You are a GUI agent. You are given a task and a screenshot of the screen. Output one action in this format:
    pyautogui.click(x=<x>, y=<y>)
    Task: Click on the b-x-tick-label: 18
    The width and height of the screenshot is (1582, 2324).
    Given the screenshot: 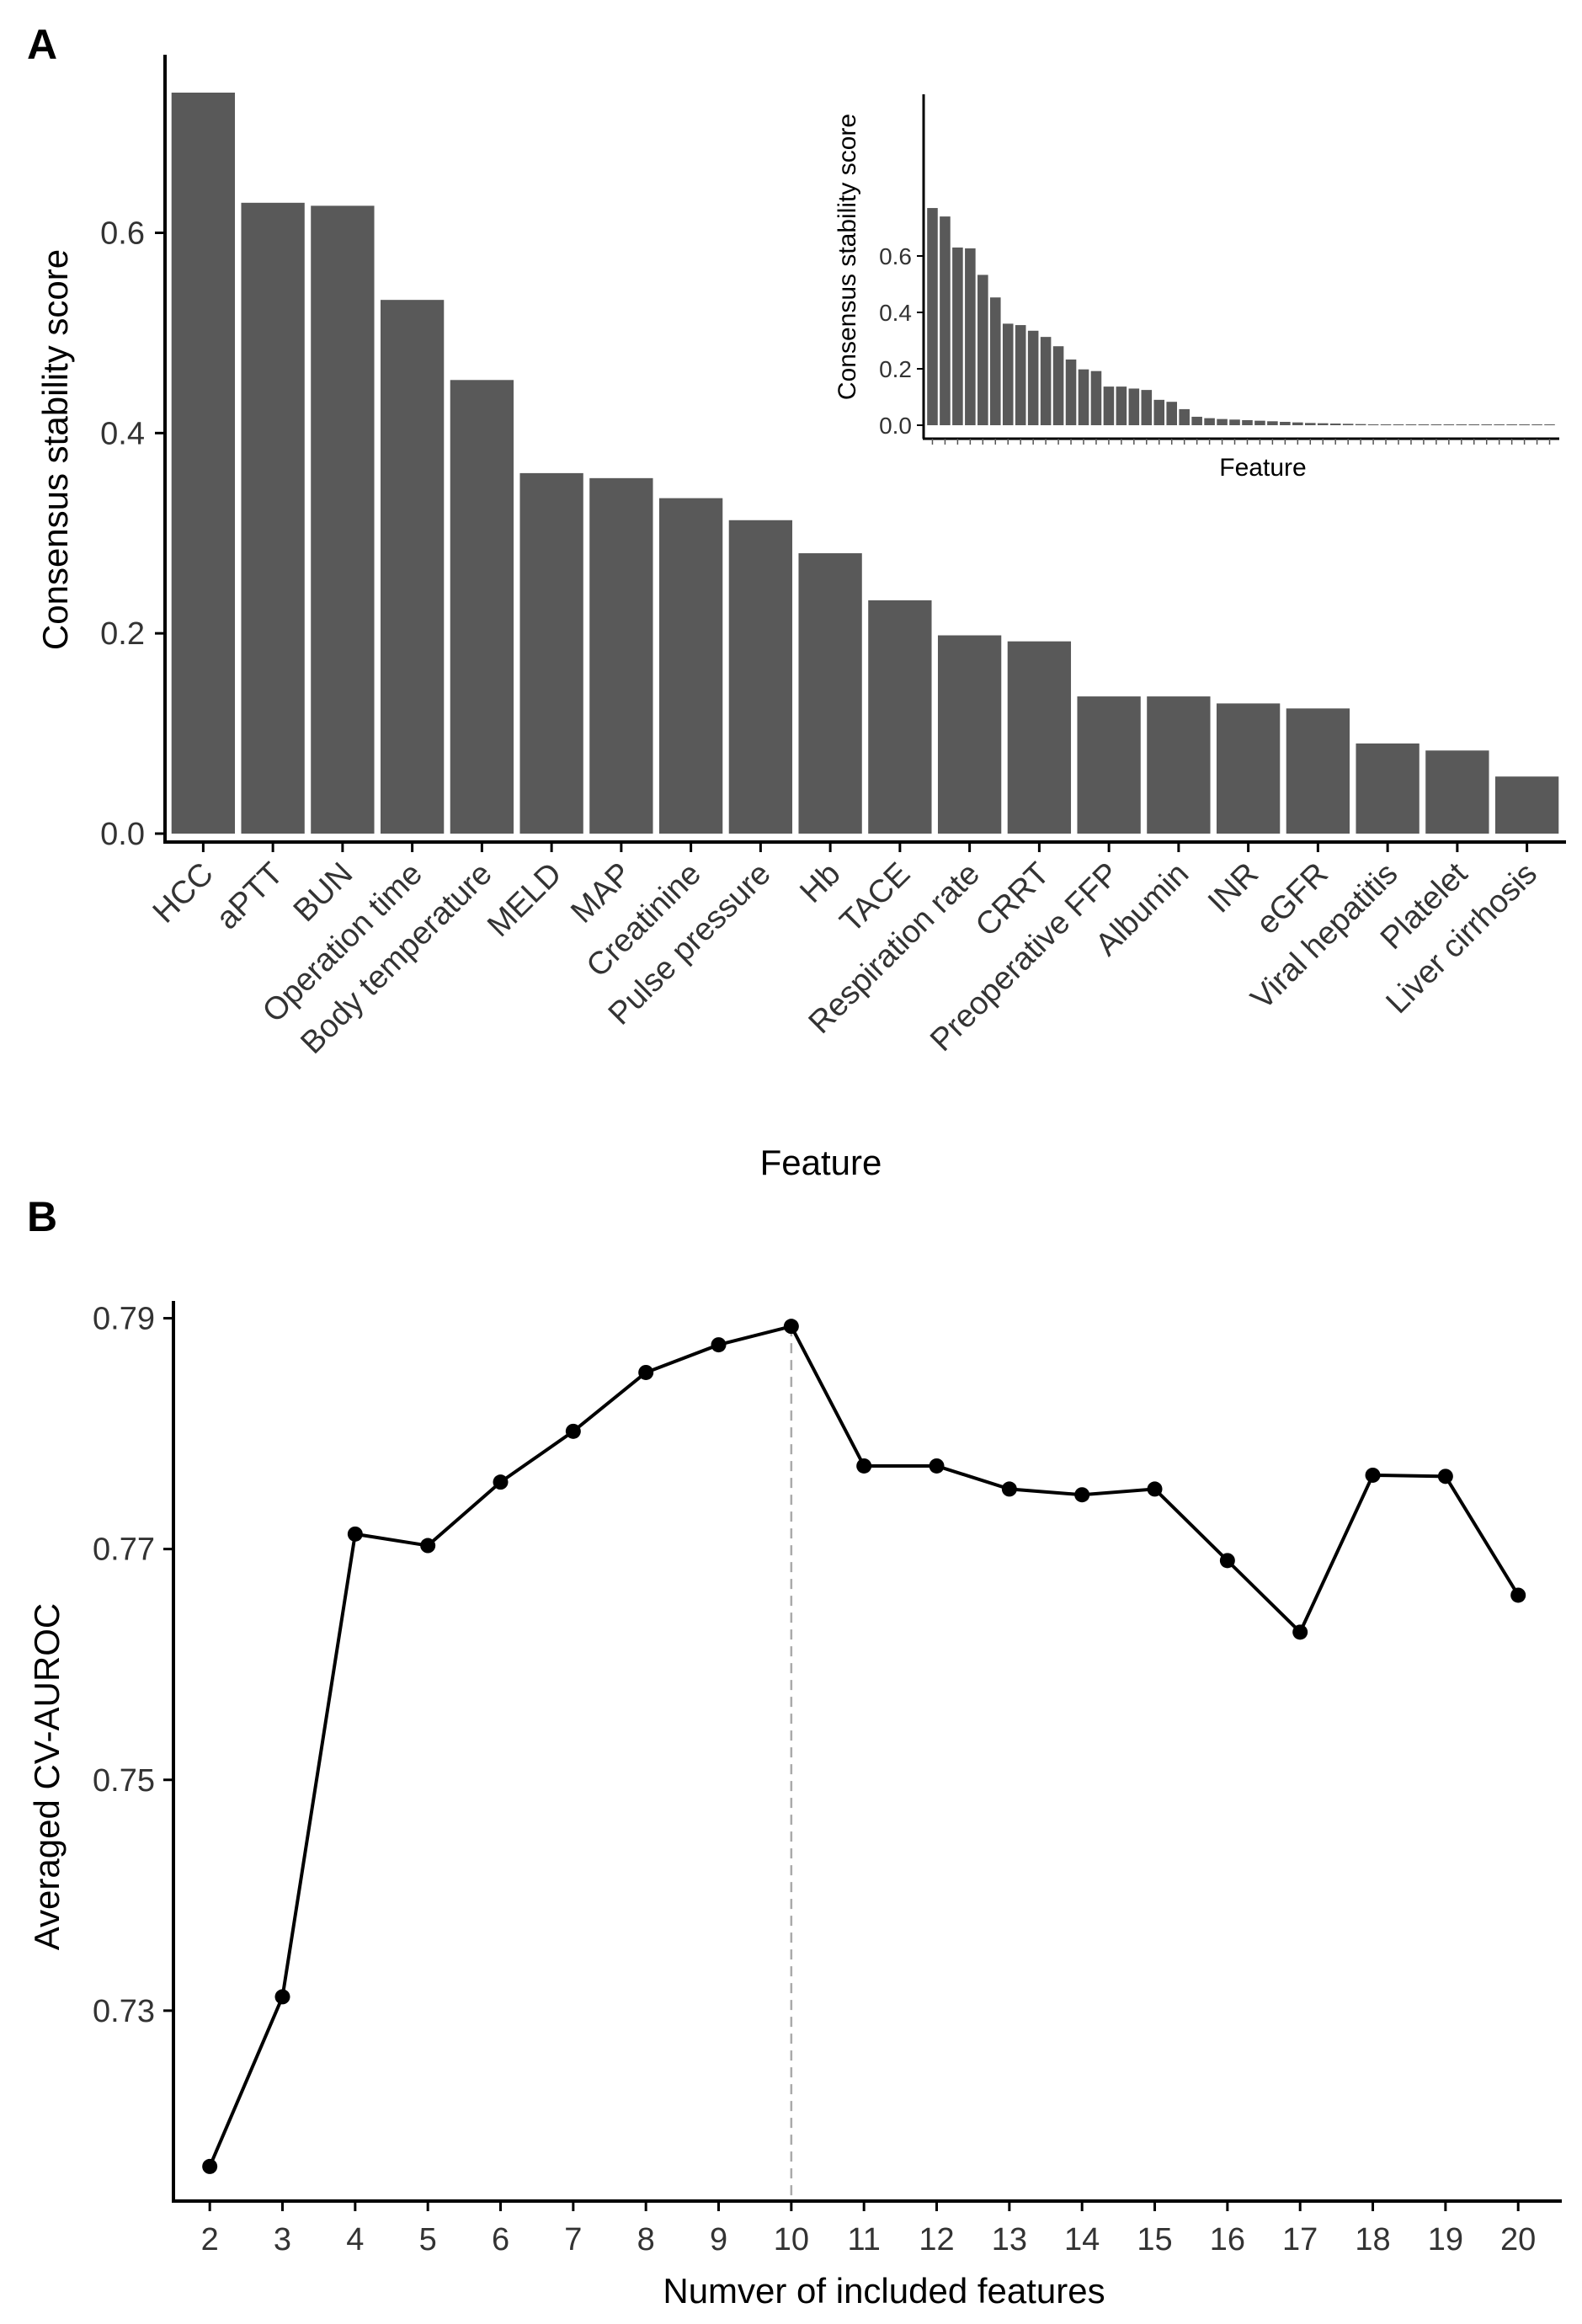 What is the action you would take?
    pyautogui.click(x=1372, y=2239)
    